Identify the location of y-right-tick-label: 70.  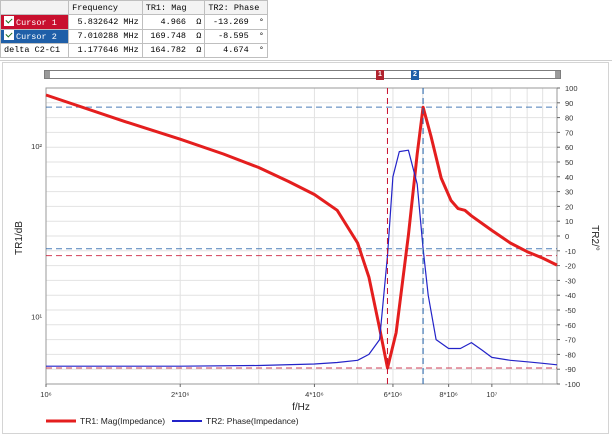
(569, 132).